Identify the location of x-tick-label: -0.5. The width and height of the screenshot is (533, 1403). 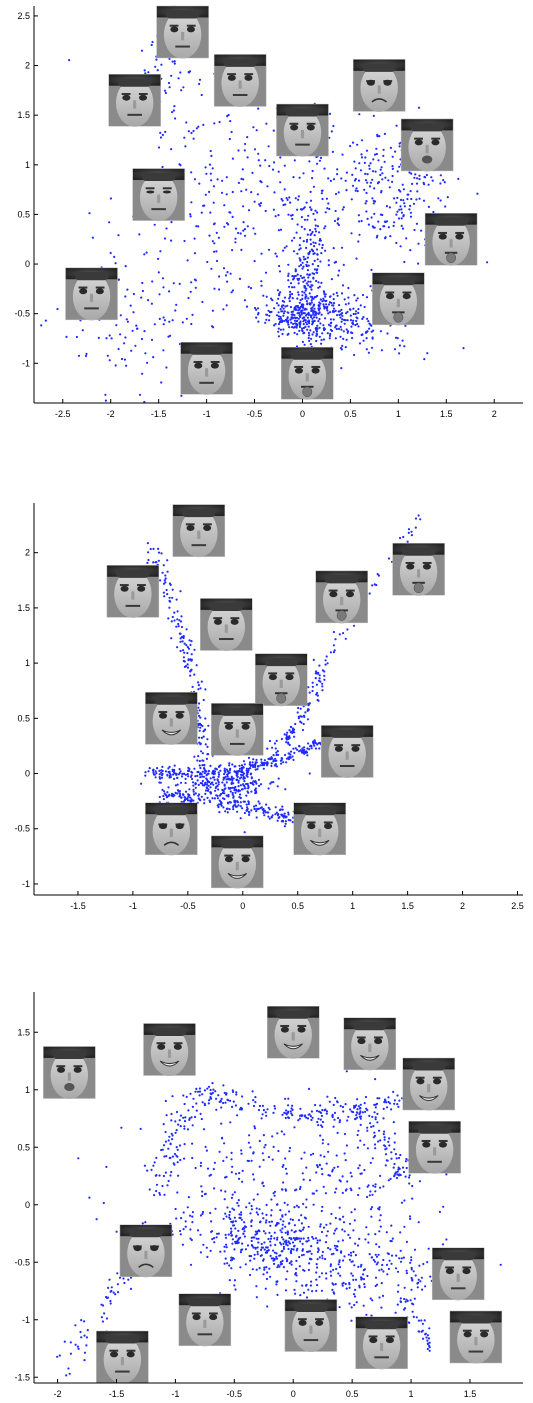
(235, 1394).